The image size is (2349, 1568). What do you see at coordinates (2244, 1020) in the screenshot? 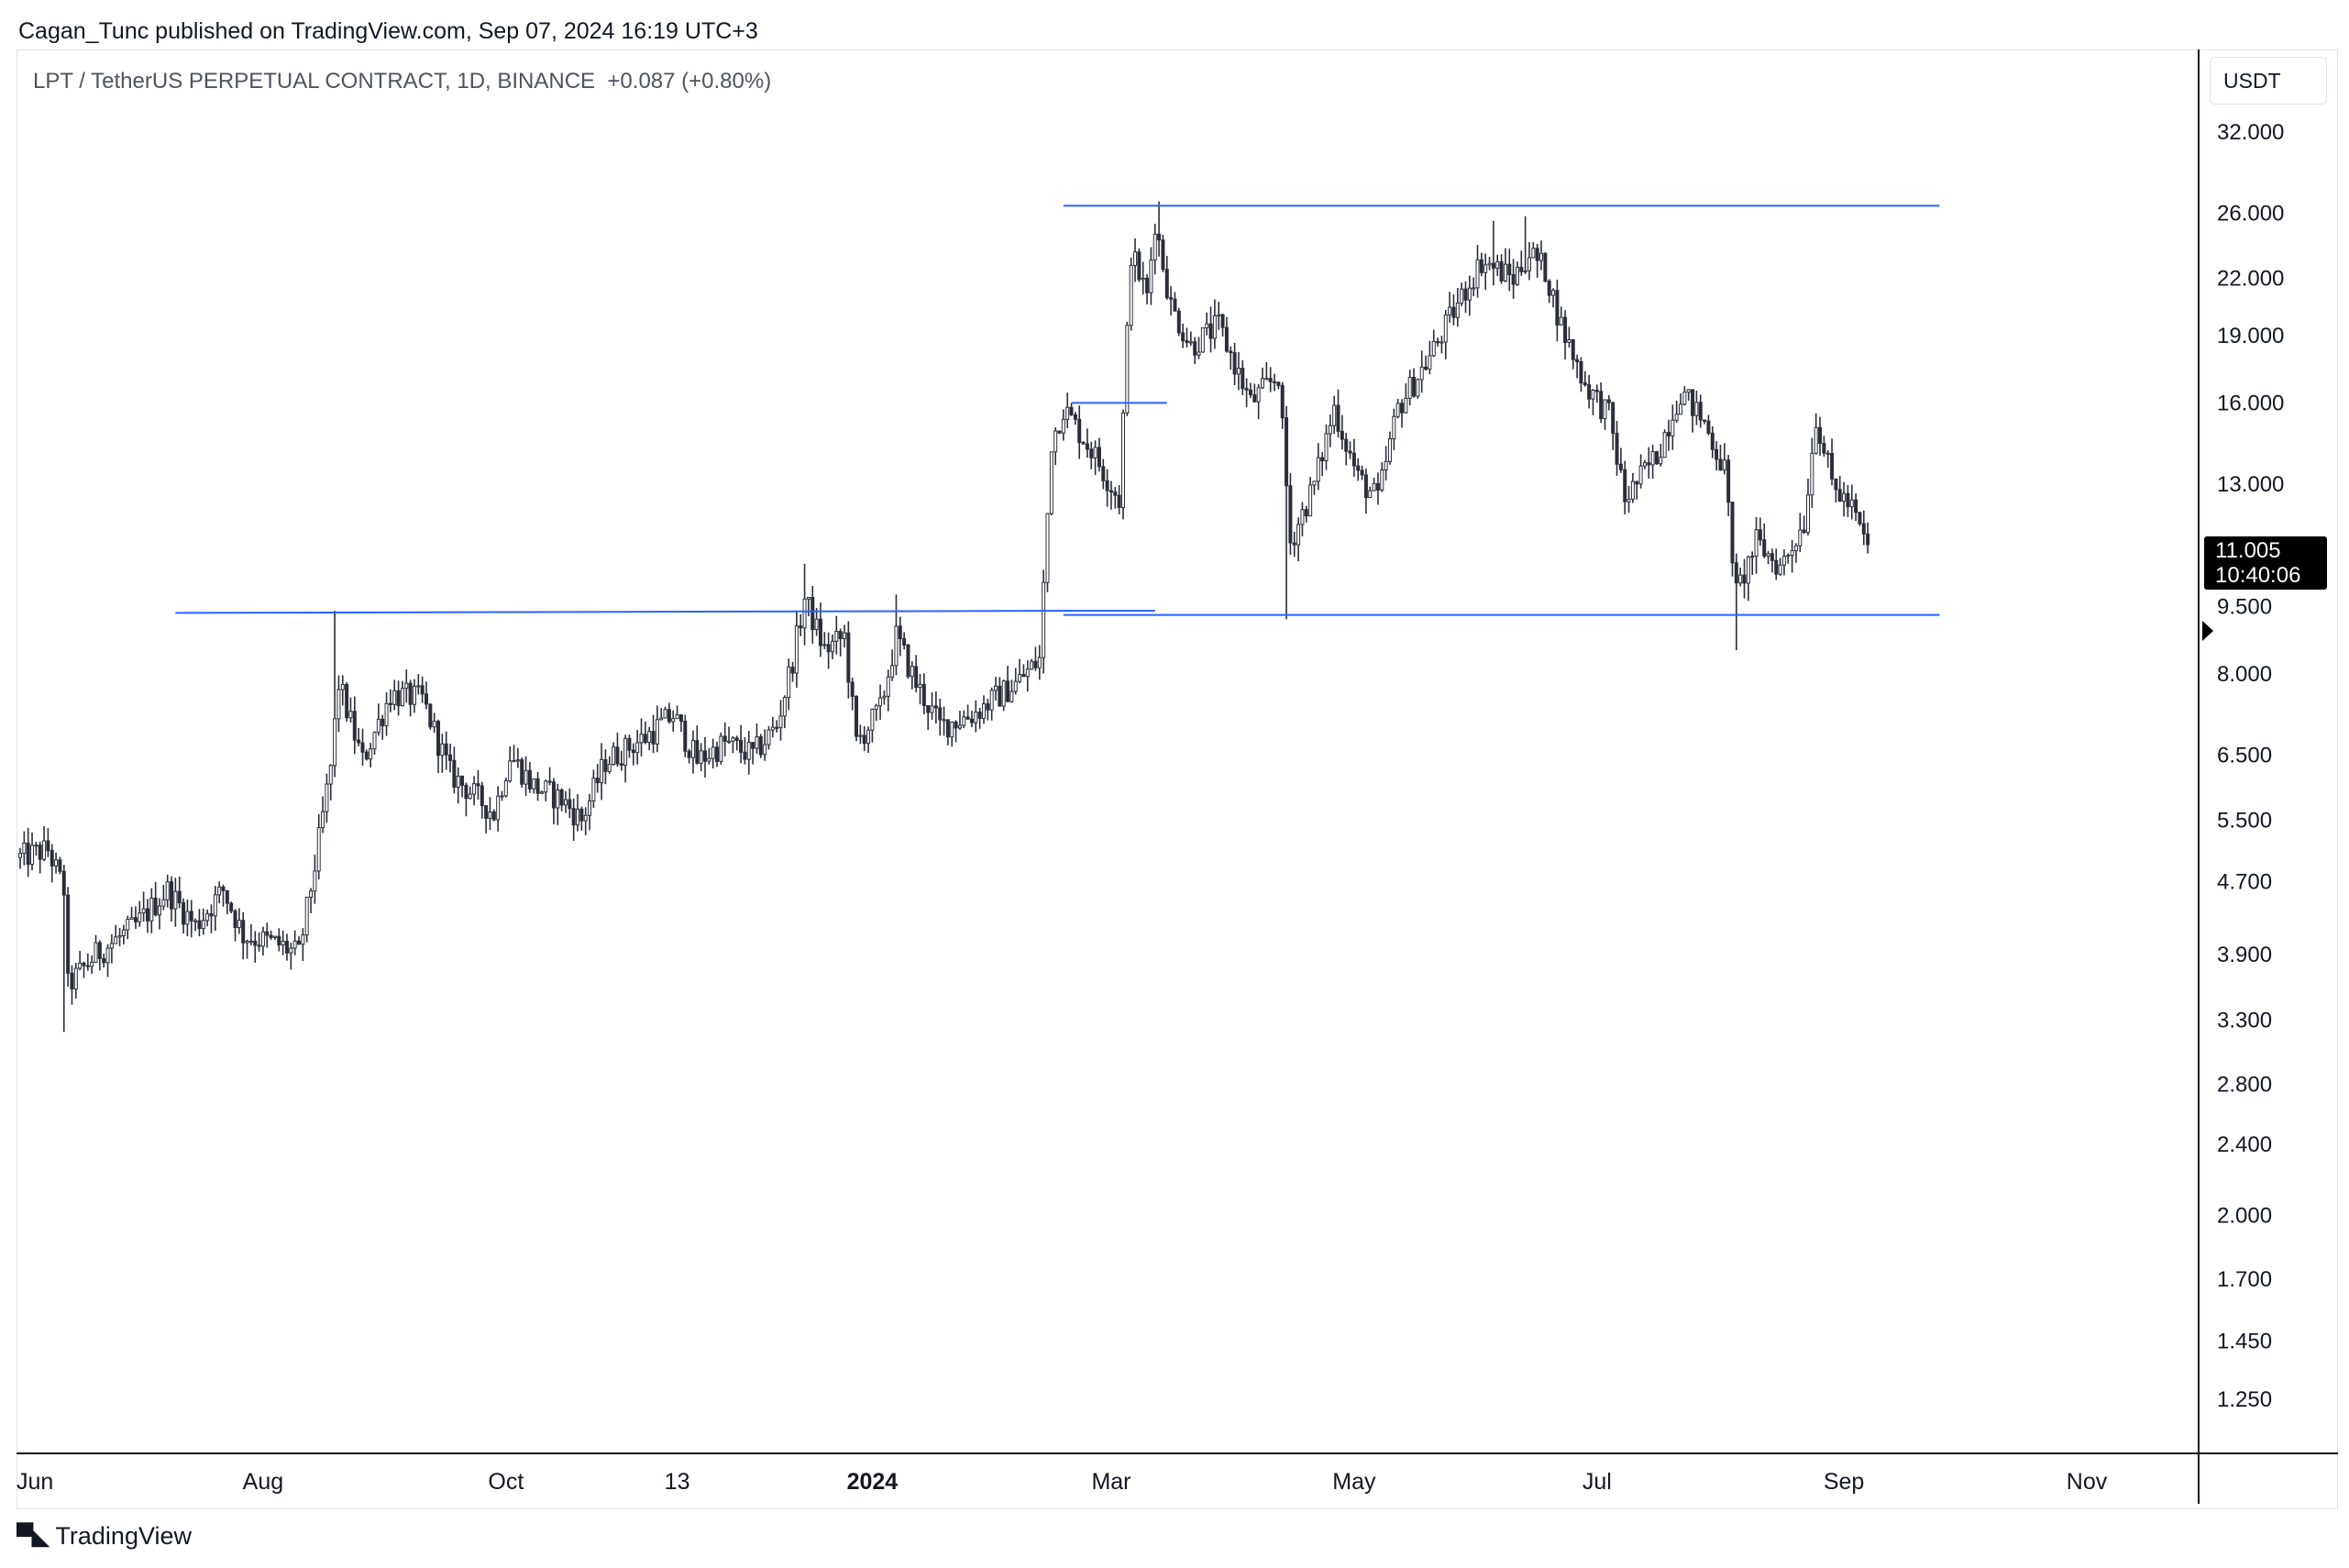
I see `price-tick-label: 3.300` at bounding box center [2244, 1020].